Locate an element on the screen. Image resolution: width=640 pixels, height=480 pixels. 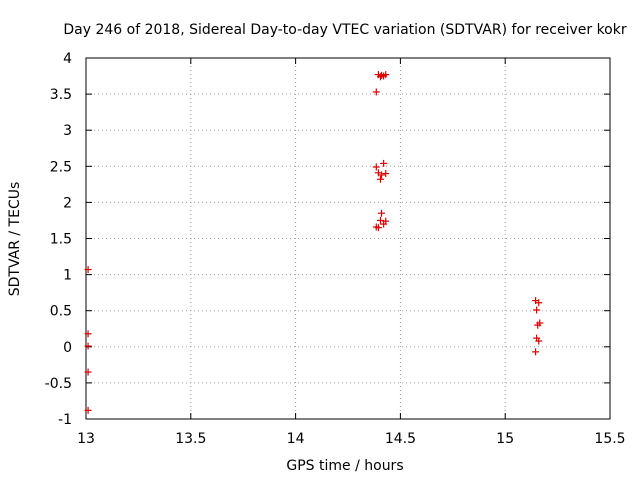
x-tick-label: 13.5 is located at coordinates (190, 439).